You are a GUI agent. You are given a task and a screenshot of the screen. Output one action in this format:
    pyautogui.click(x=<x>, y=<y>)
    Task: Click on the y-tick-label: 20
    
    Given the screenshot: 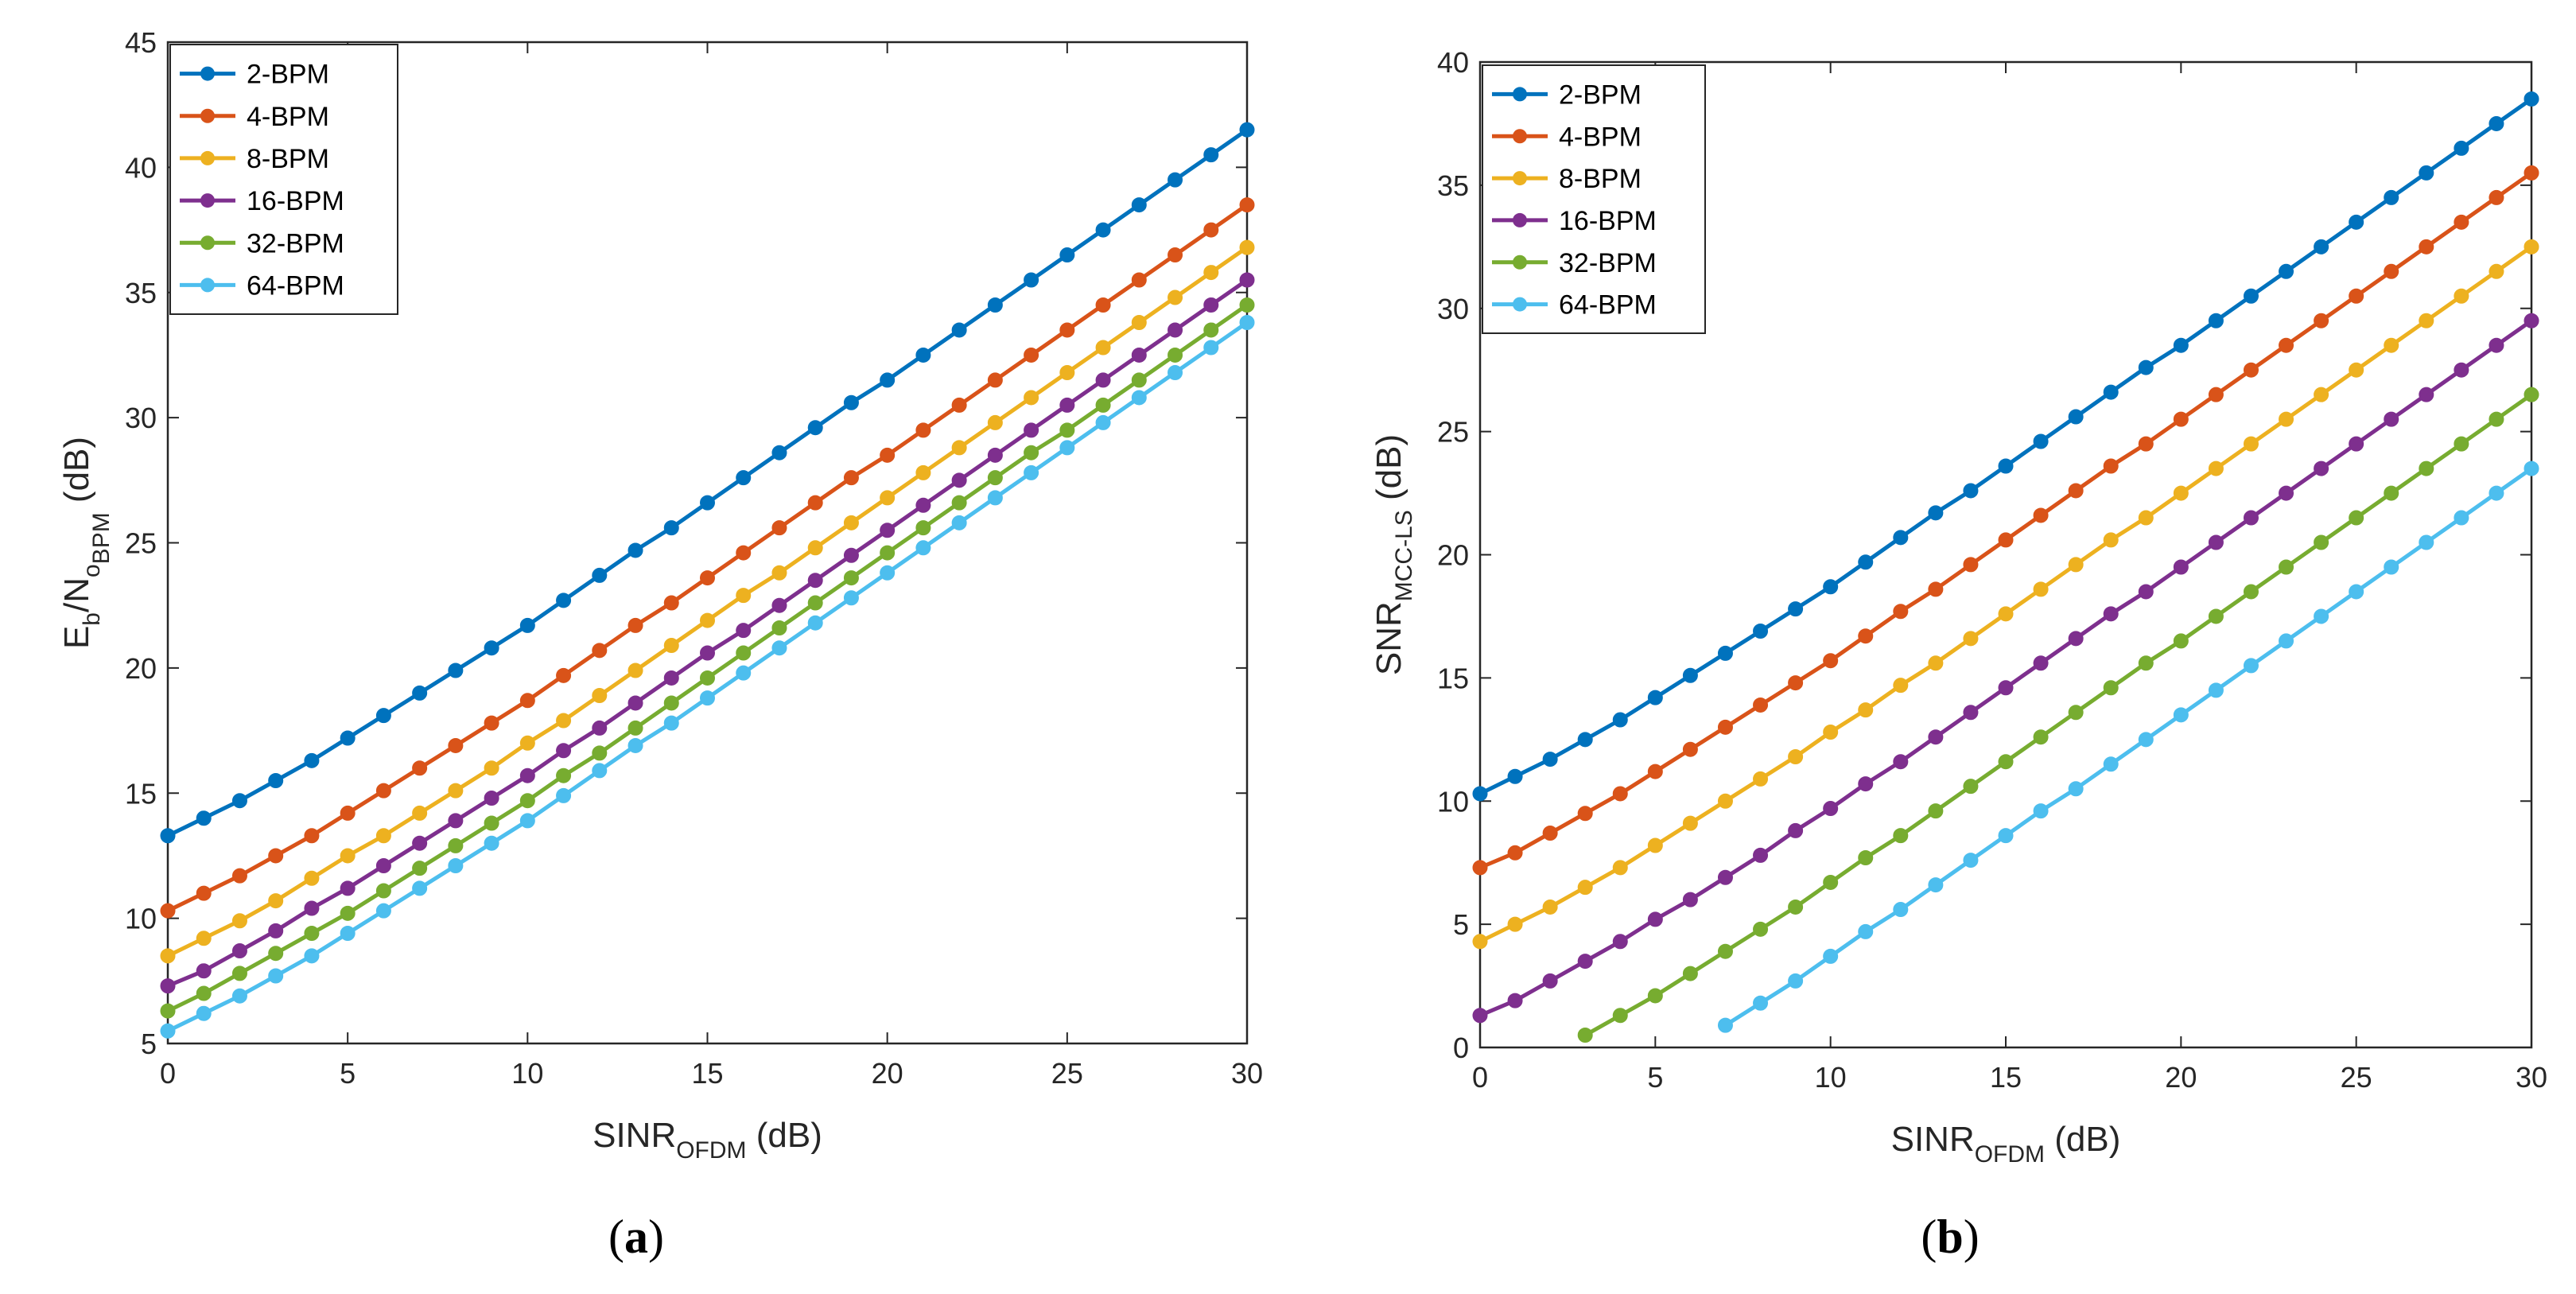 What is the action you would take?
    pyautogui.click(x=141, y=668)
    